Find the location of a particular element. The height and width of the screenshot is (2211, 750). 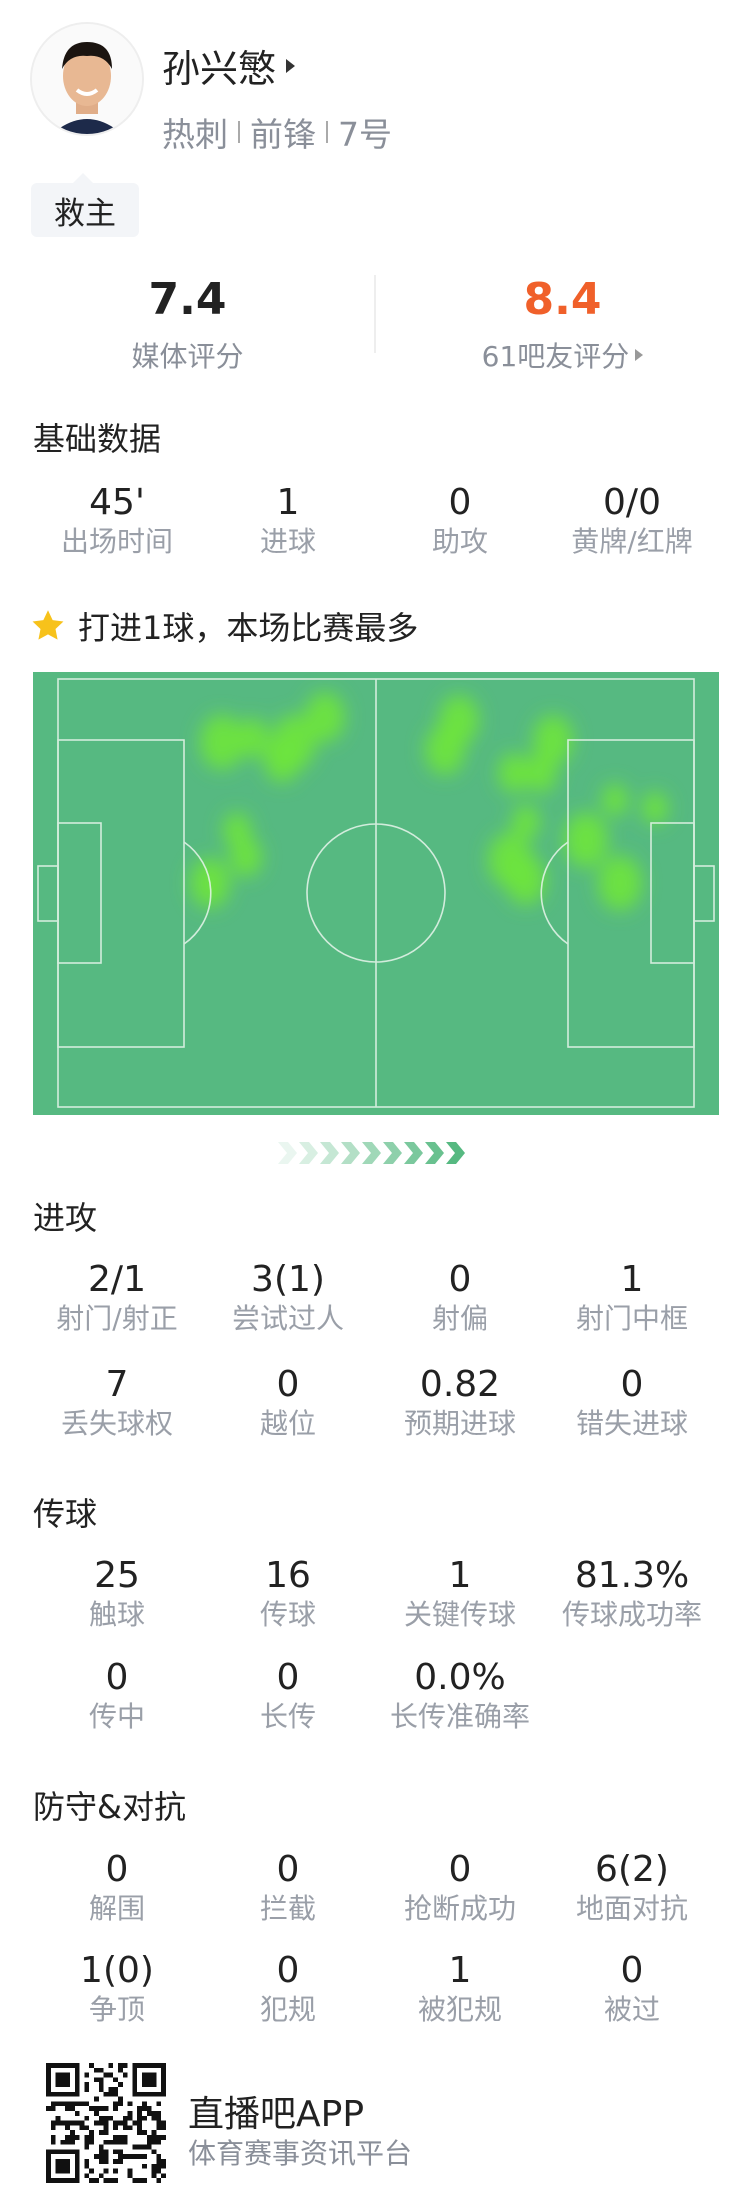

stat-label: 拦截 is located at coordinates (287, 1908).